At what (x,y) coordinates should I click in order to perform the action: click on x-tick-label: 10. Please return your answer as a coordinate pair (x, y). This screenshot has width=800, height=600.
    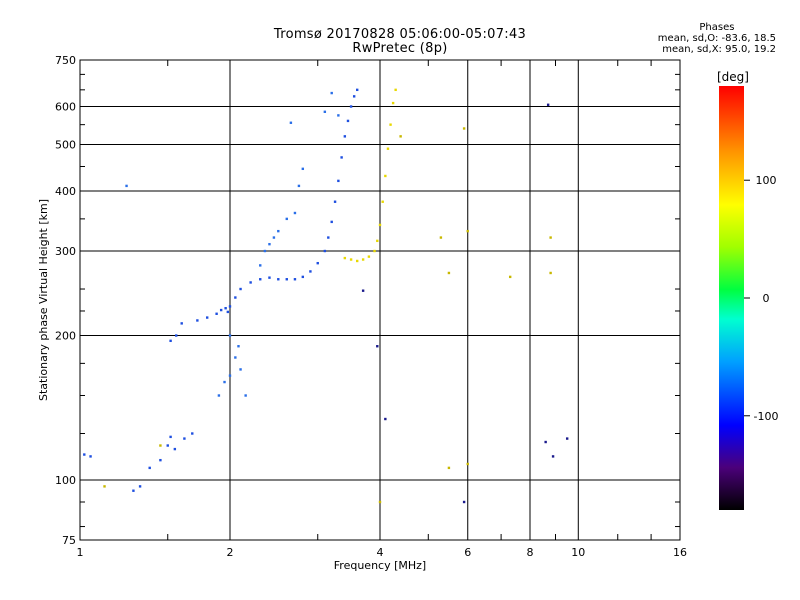
    Looking at the image, I should click on (578, 552).